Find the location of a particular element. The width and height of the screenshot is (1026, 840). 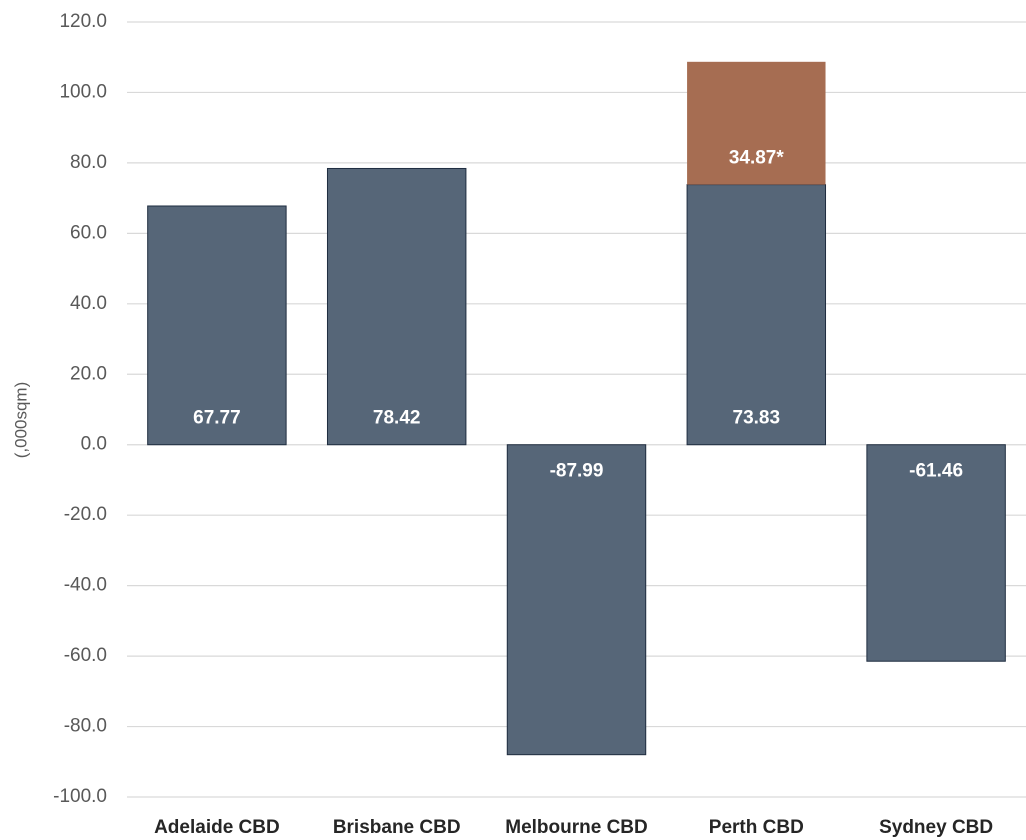

y-tick-label: 80.0 is located at coordinates (88, 162).